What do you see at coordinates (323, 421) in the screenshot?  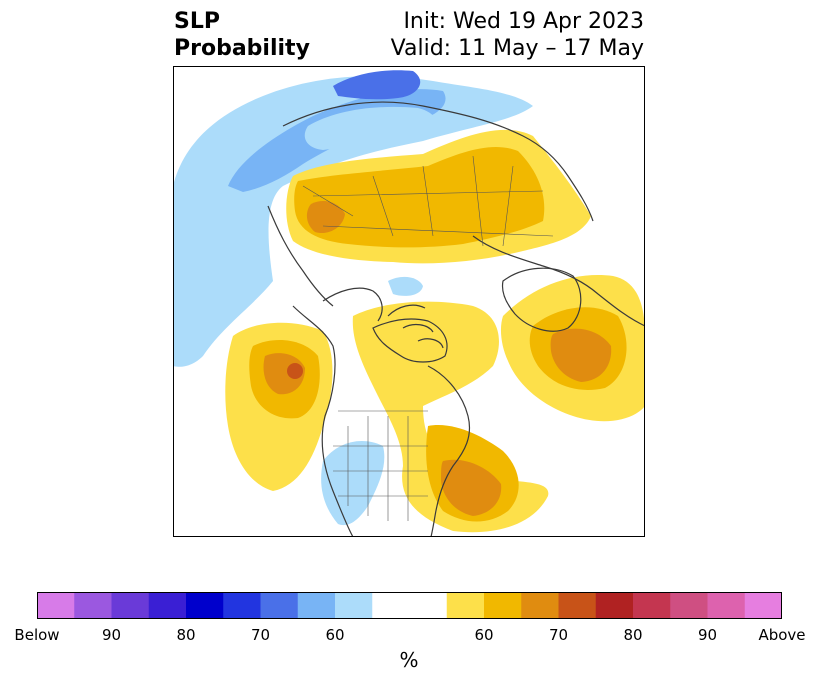 I see `coastline-north-america-west` at bounding box center [323, 421].